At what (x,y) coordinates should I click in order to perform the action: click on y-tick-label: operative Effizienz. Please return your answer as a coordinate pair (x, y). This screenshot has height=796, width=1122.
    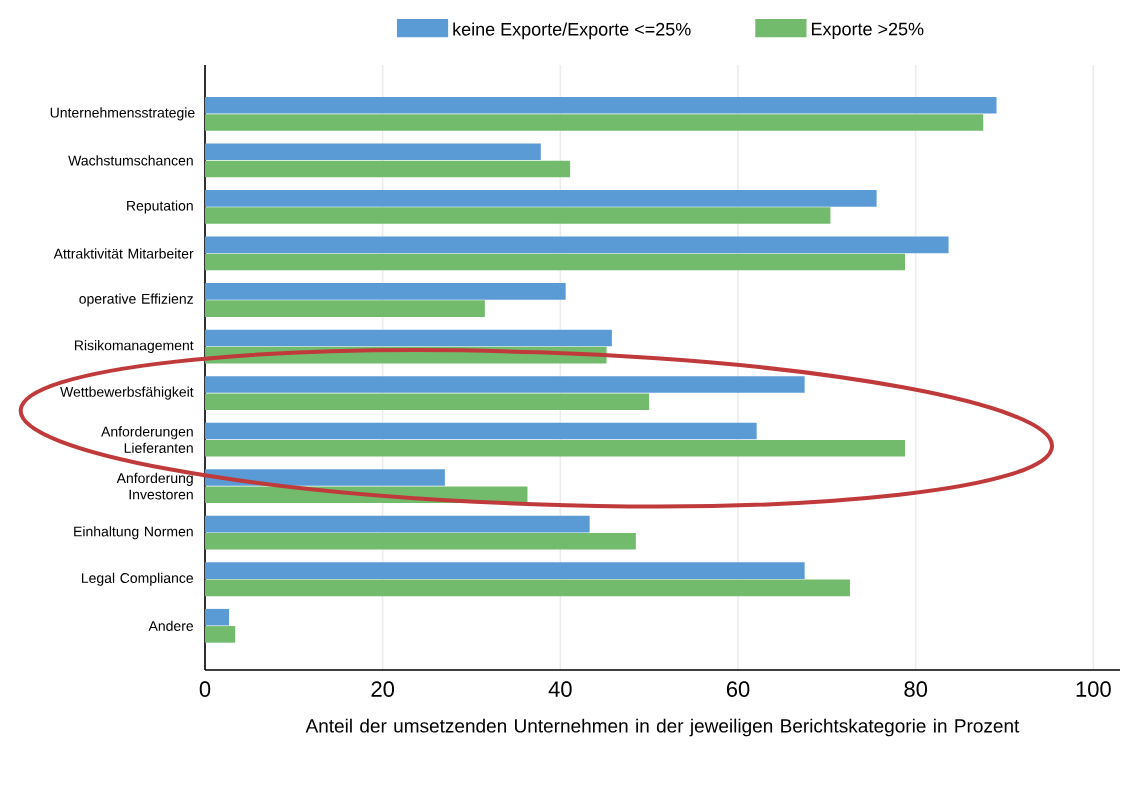
    Looking at the image, I should click on (136, 300).